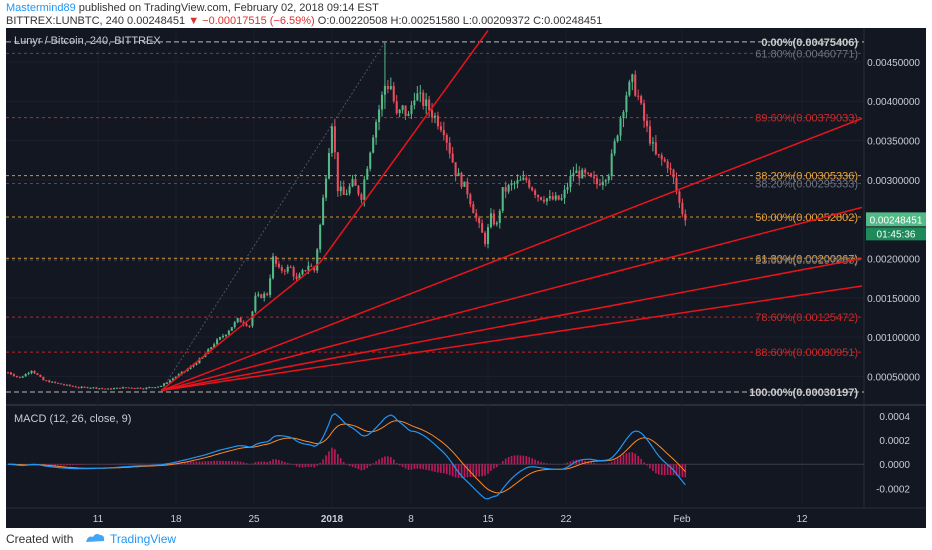  Describe the element at coordinates (893, 63) in the screenshot. I see `price-tick-label: 0.00450000` at that location.